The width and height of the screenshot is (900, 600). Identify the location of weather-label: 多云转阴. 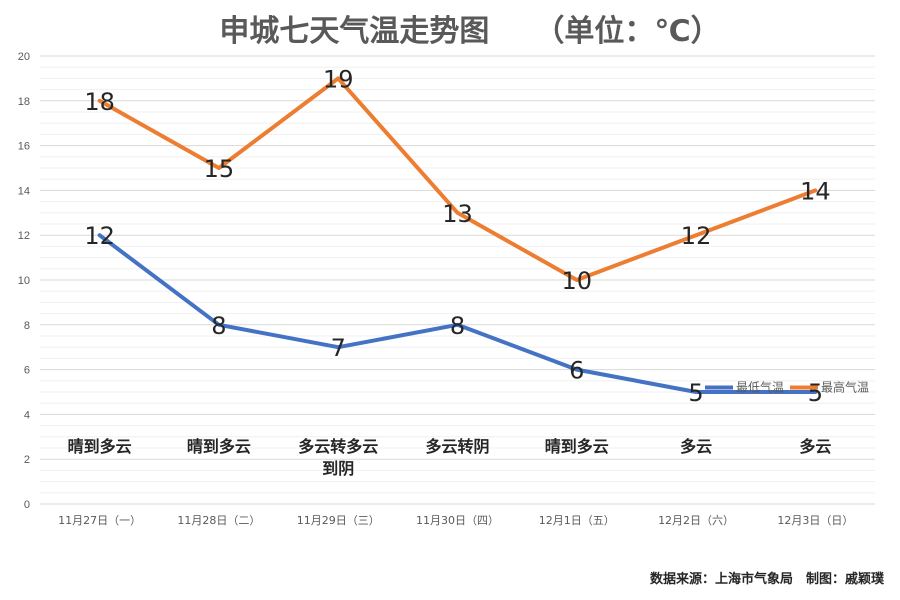
(457, 446).